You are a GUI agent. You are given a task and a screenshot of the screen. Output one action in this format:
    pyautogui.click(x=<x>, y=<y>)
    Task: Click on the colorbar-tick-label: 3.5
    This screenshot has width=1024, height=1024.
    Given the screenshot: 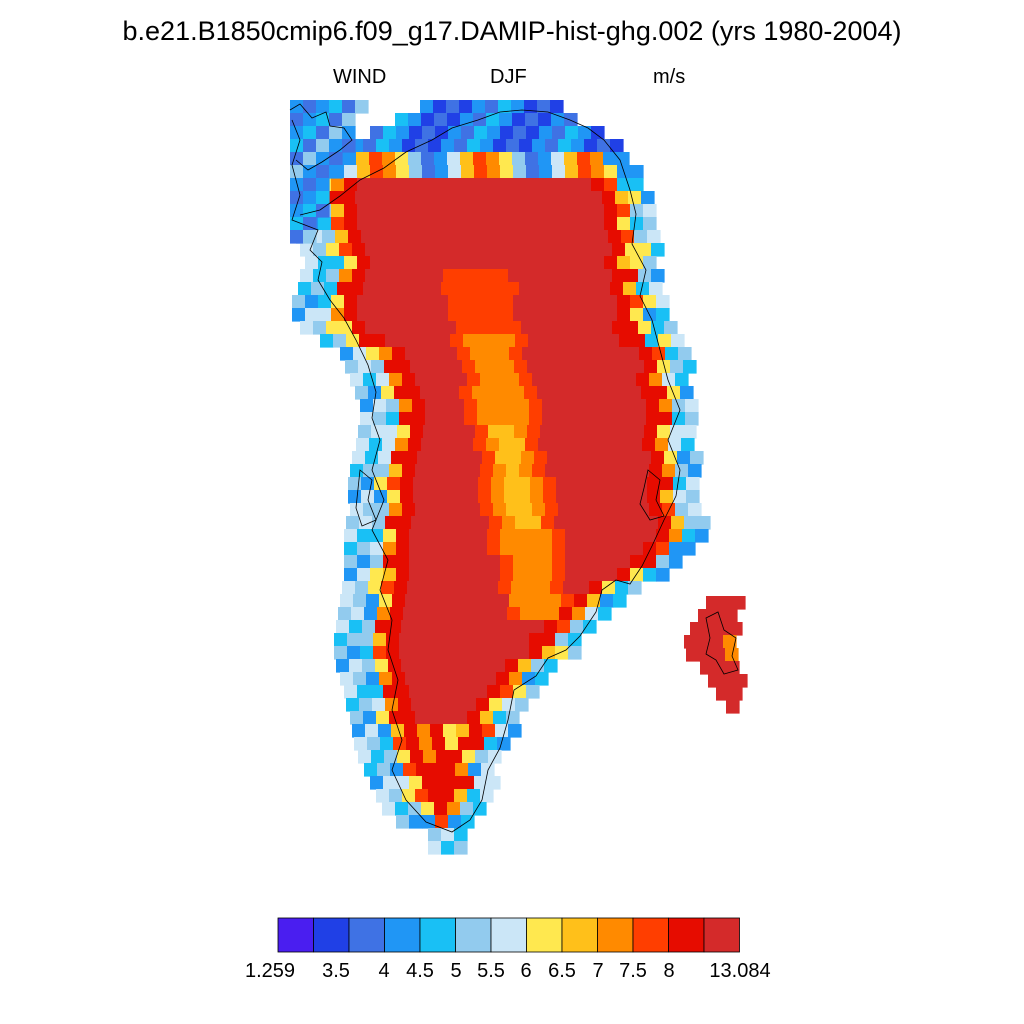 What is the action you would take?
    pyautogui.click(x=336, y=971)
    